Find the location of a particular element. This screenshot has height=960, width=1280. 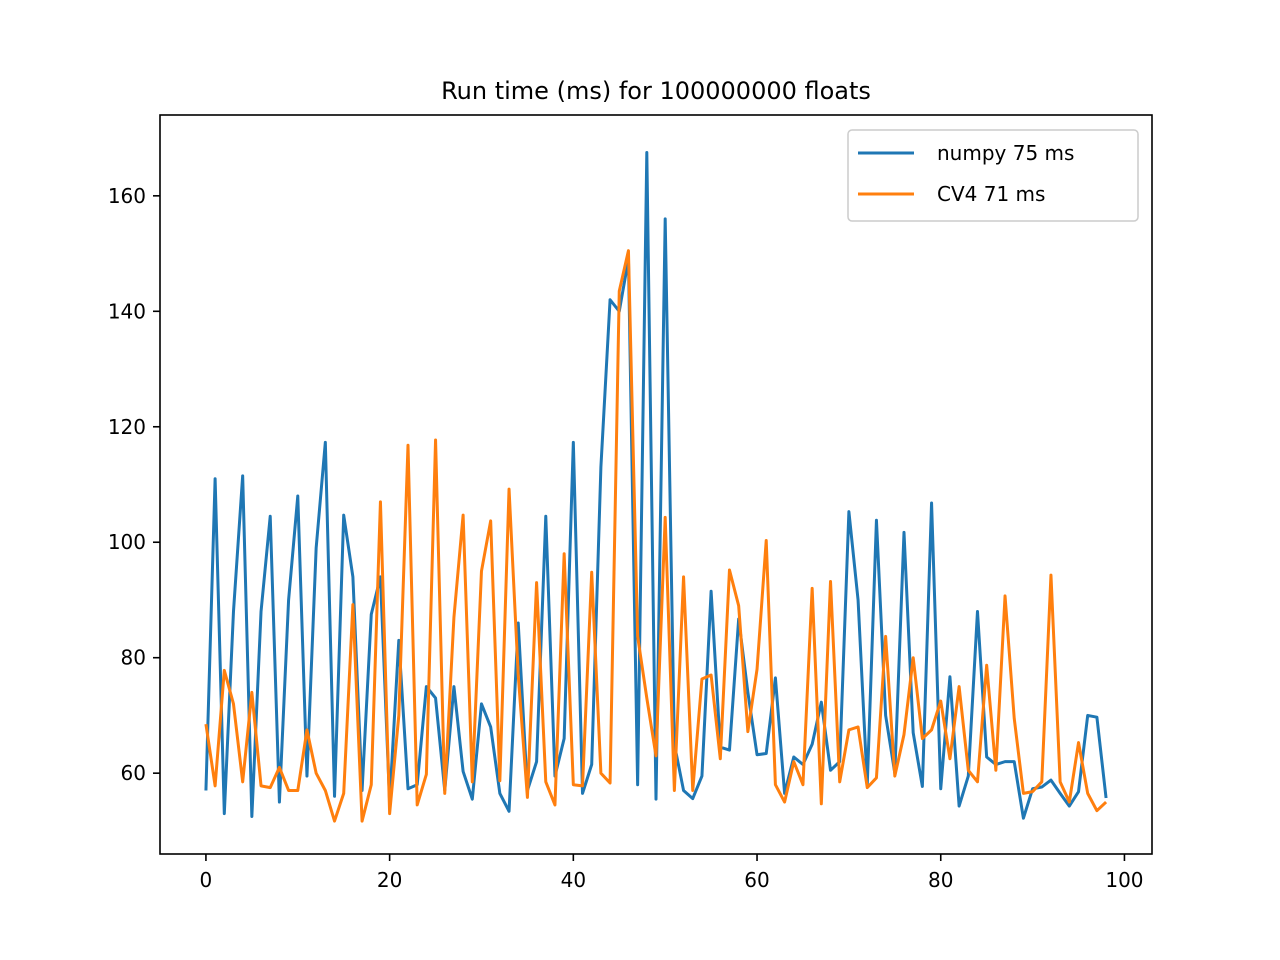

legend-box is located at coordinates (993, 175).